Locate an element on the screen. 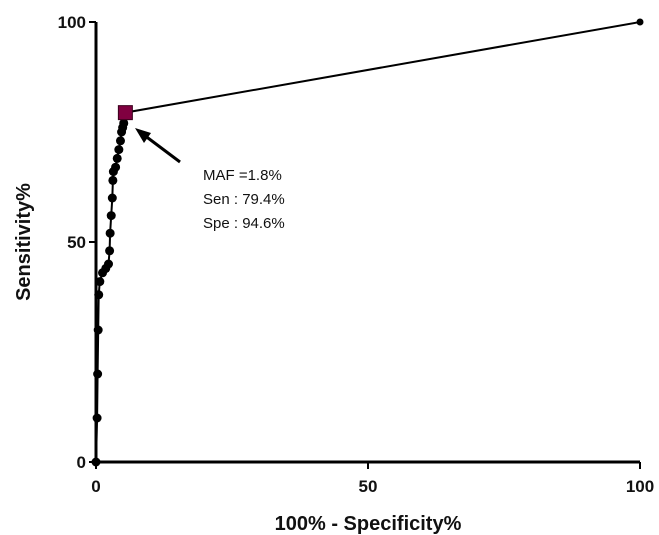  y-axis-title: Sensitivity% is located at coordinates (24, 242).